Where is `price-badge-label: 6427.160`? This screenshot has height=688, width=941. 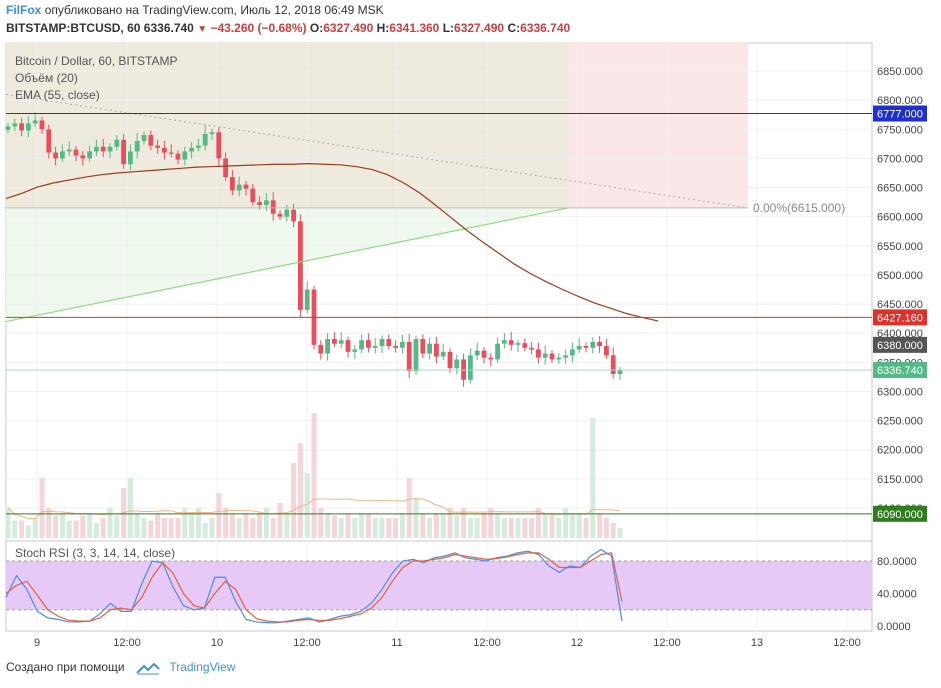
price-badge-label: 6427.160 is located at coordinates (900, 318).